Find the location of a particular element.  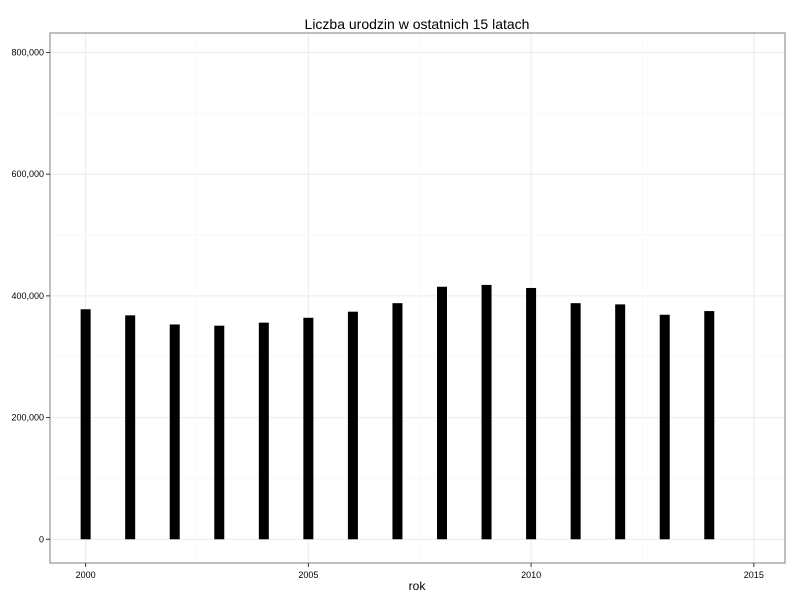

x-tick-label: 2015 is located at coordinates (754, 575).